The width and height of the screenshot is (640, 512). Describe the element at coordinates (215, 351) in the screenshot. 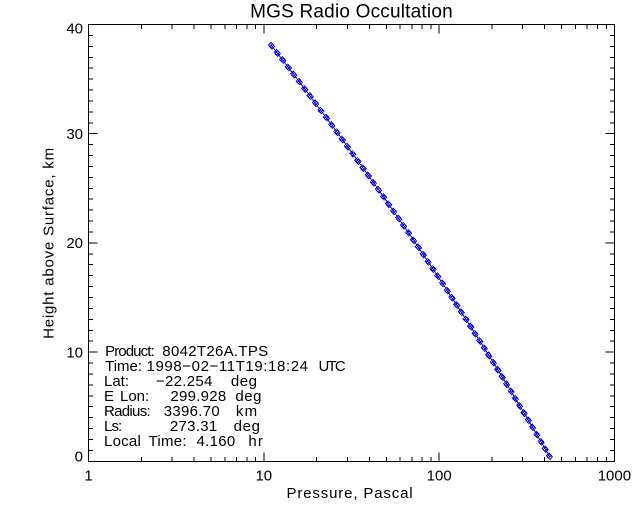

I see `svg-text: 8042T26A.TPS` at that location.